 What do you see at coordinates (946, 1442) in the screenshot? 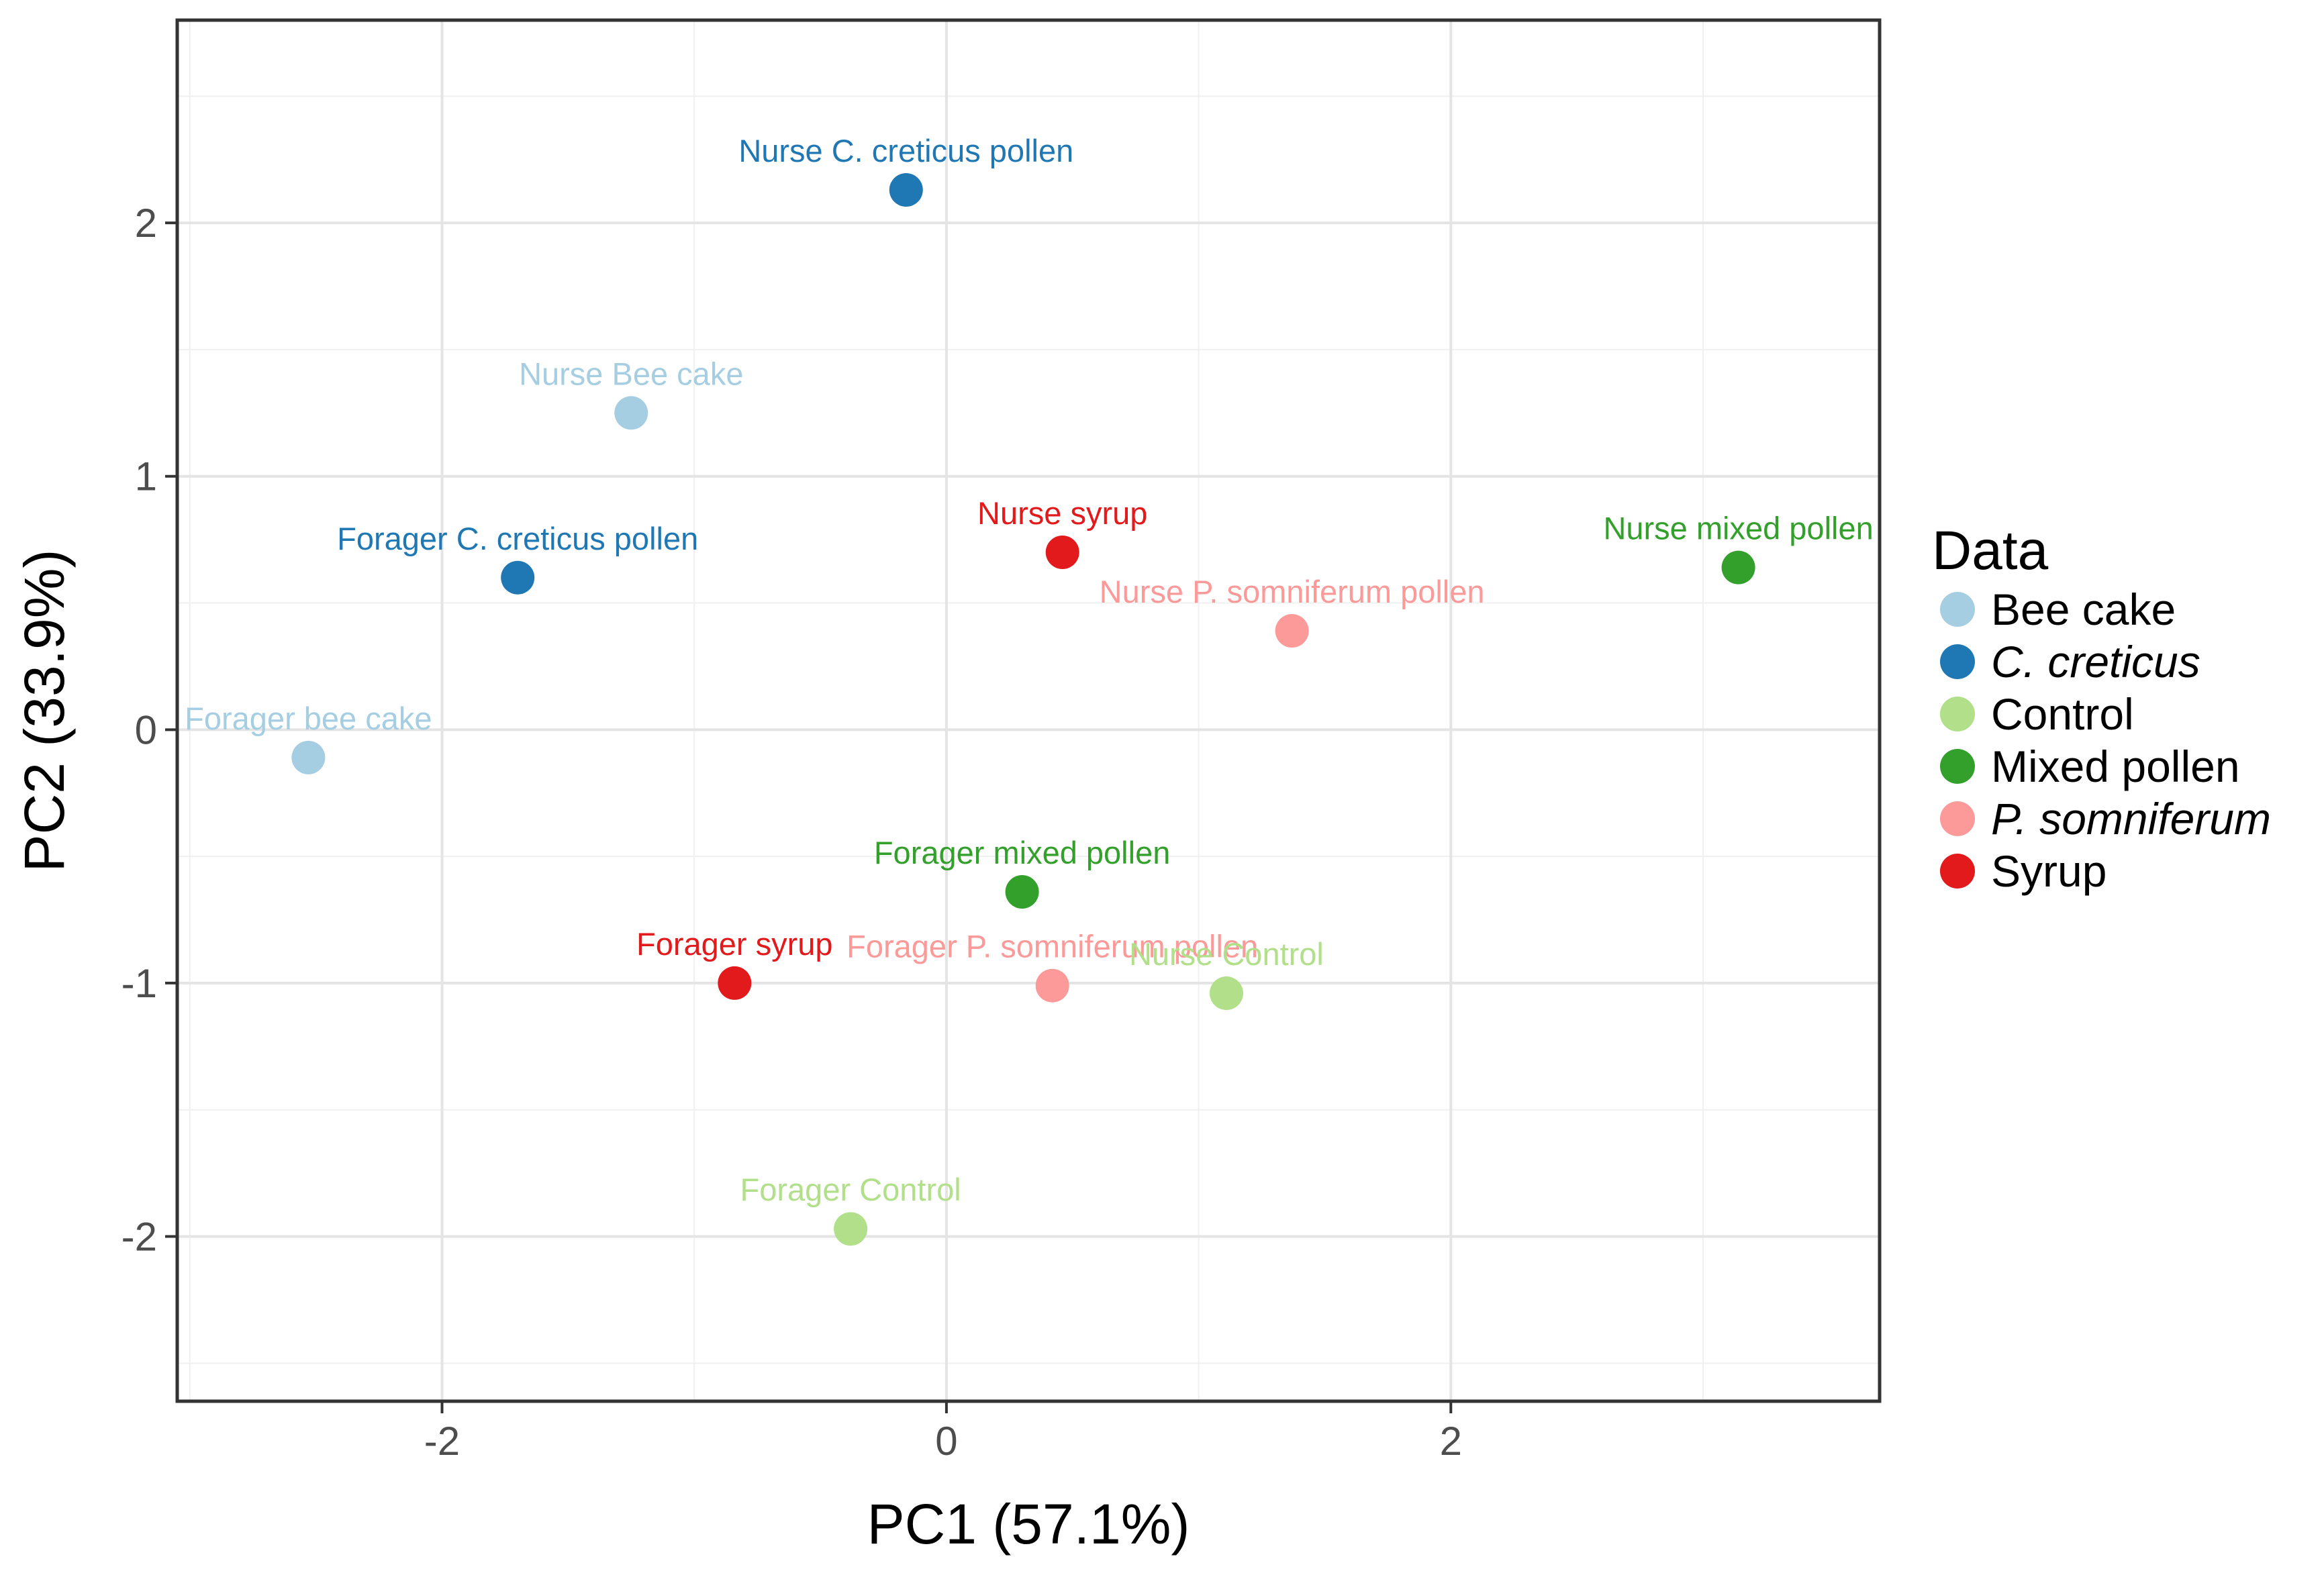
I see `x-tick-label: 0` at bounding box center [946, 1442].